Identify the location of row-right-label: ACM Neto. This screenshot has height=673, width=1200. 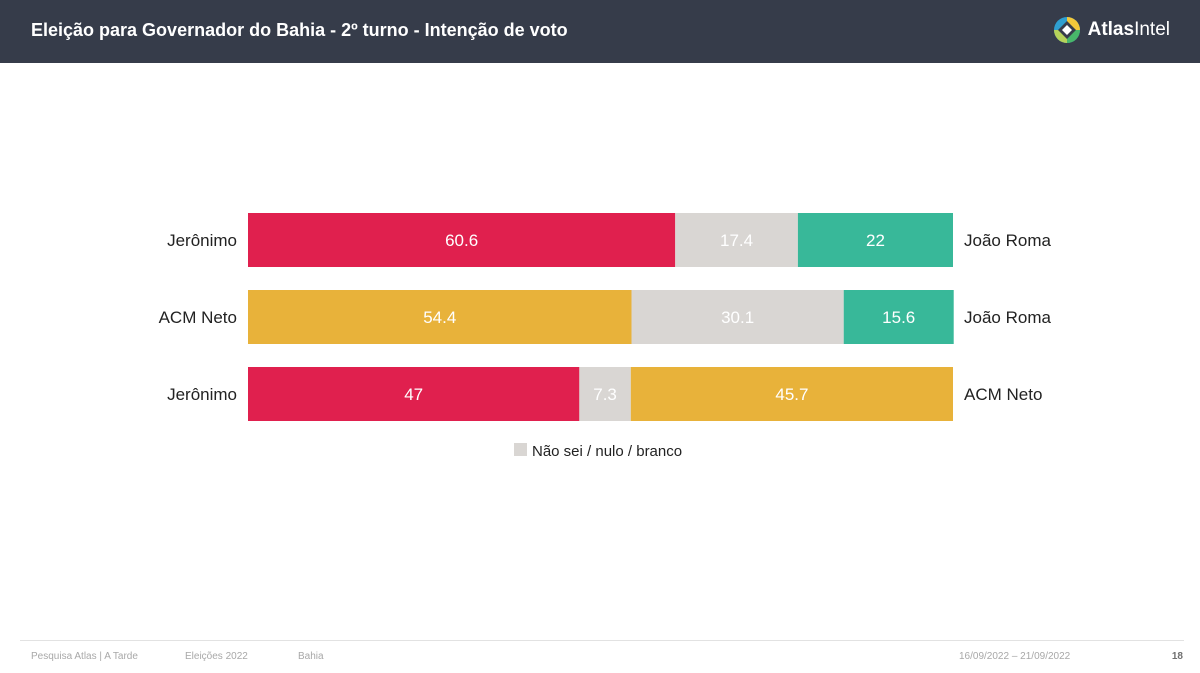
(1003, 394).